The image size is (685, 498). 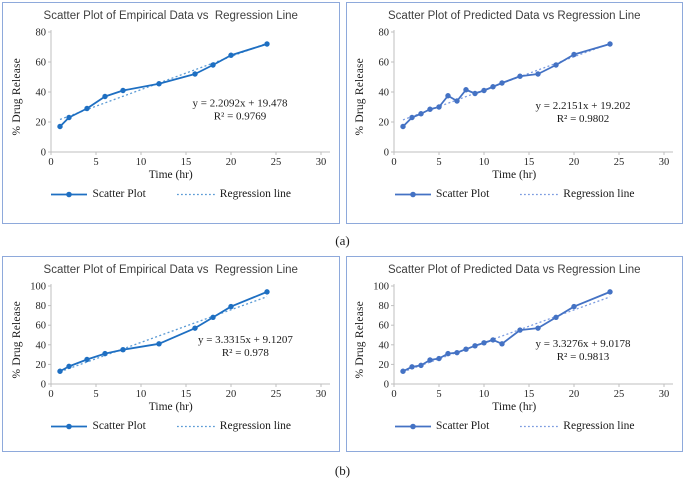 What do you see at coordinates (342, 470) in the screenshot?
I see `figure-label-b: (b)` at bounding box center [342, 470].